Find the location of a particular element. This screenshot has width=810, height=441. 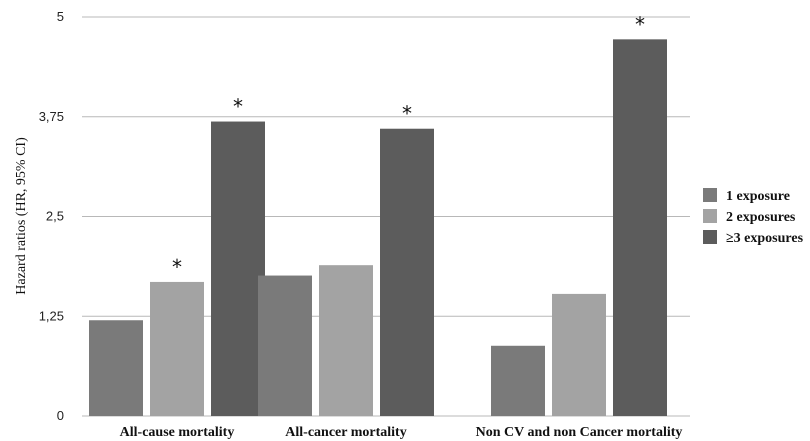

y-tick-label: 5 is located at coordinates (60, 16).